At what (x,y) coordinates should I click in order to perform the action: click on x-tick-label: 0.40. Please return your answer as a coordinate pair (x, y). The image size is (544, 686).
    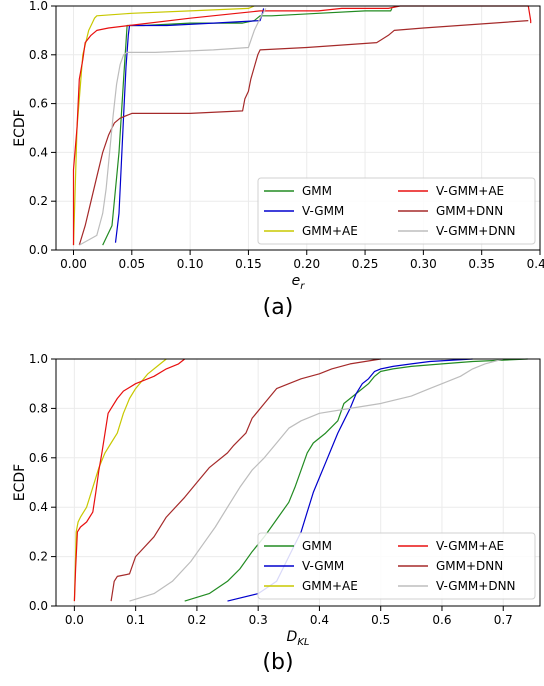
    Looking at the image, I should click on (535, 264).